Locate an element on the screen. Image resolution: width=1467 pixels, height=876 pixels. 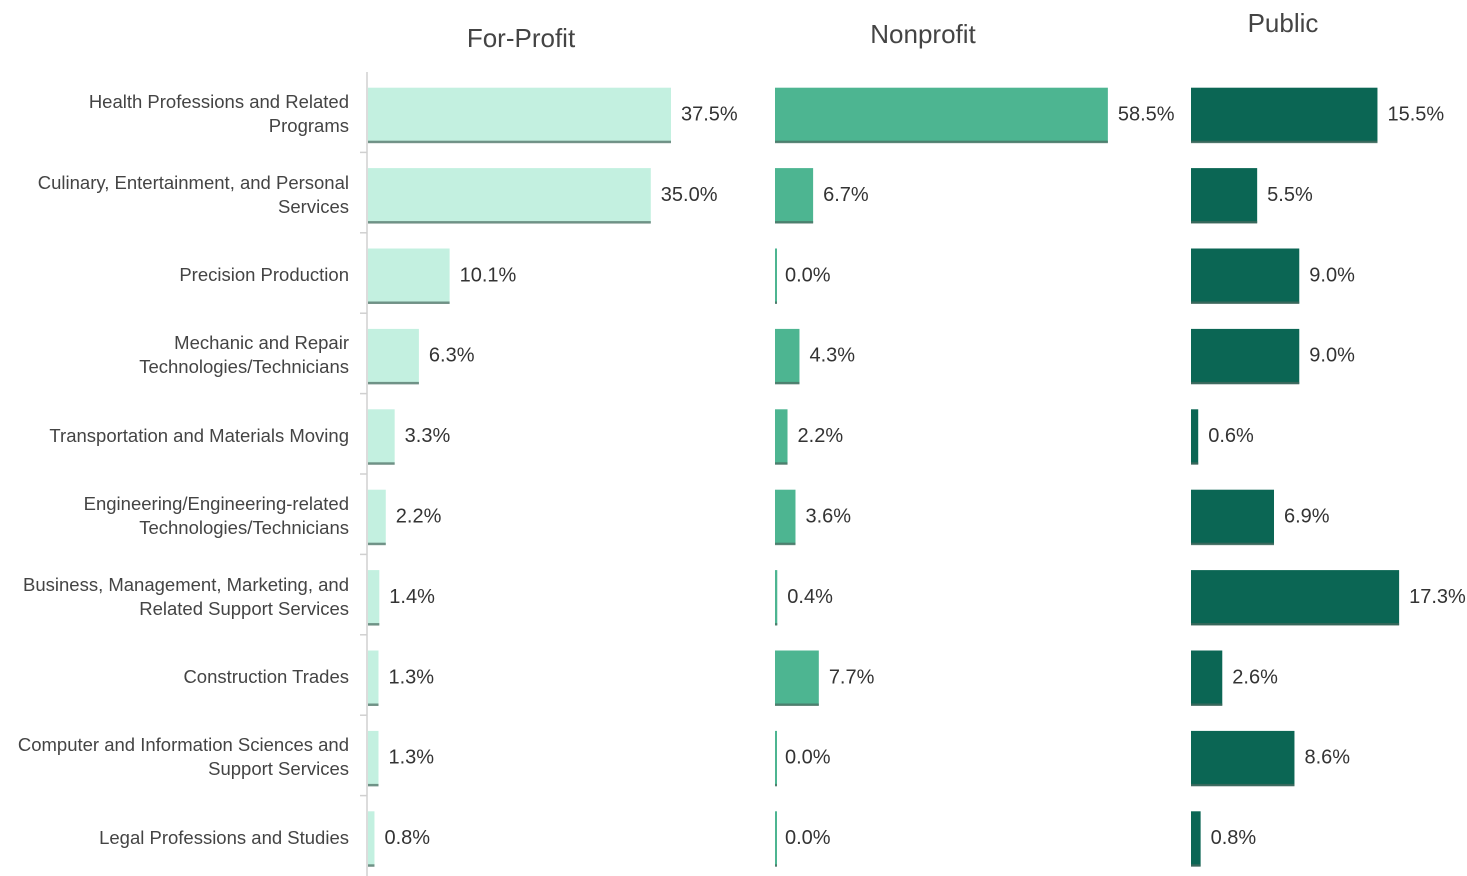
value-label: 0.4% is located at coordinates (810, 597).